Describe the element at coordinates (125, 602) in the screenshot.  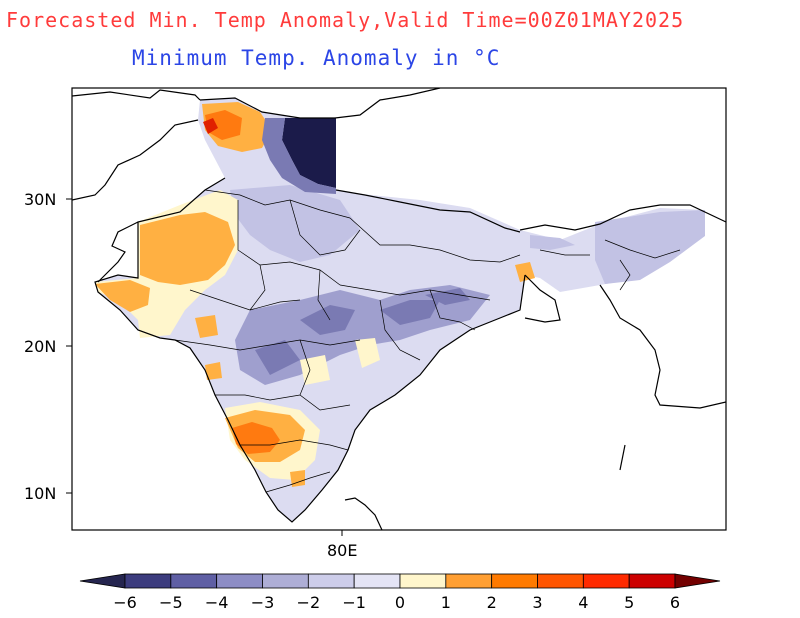
I see `colorbar-label: −6` at that location.